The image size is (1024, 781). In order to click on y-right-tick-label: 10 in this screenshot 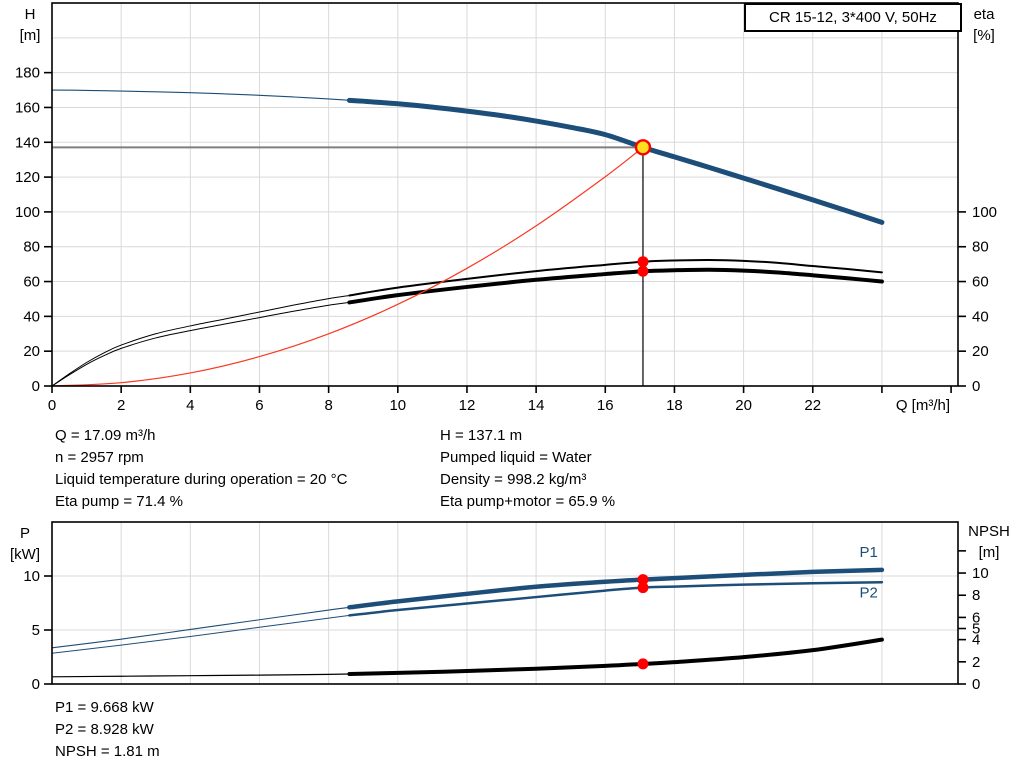, I will do `click(980, 573)`.